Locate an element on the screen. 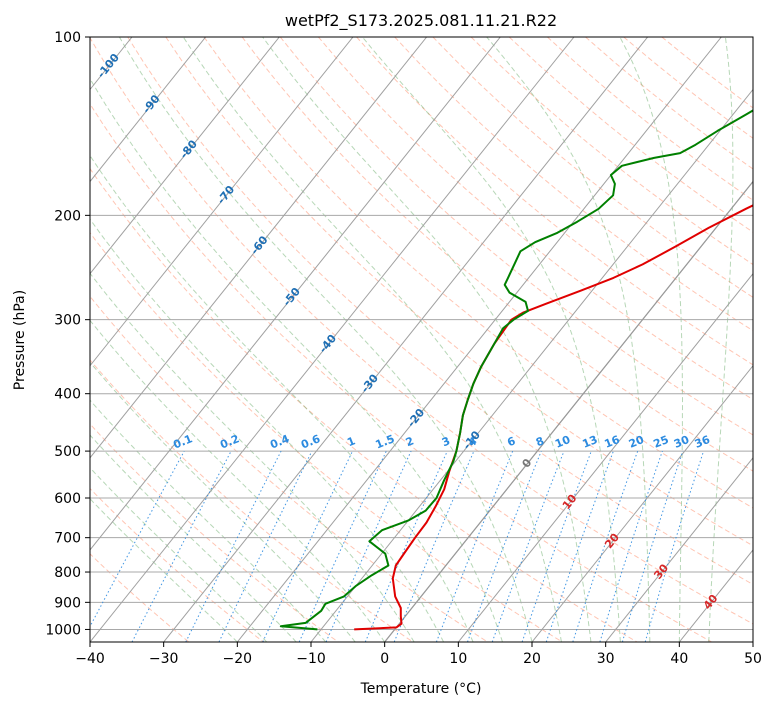 This screenshot has height=708, width=775. x-axis-title: Temperature (°C) is located at coordinates (421, 689).